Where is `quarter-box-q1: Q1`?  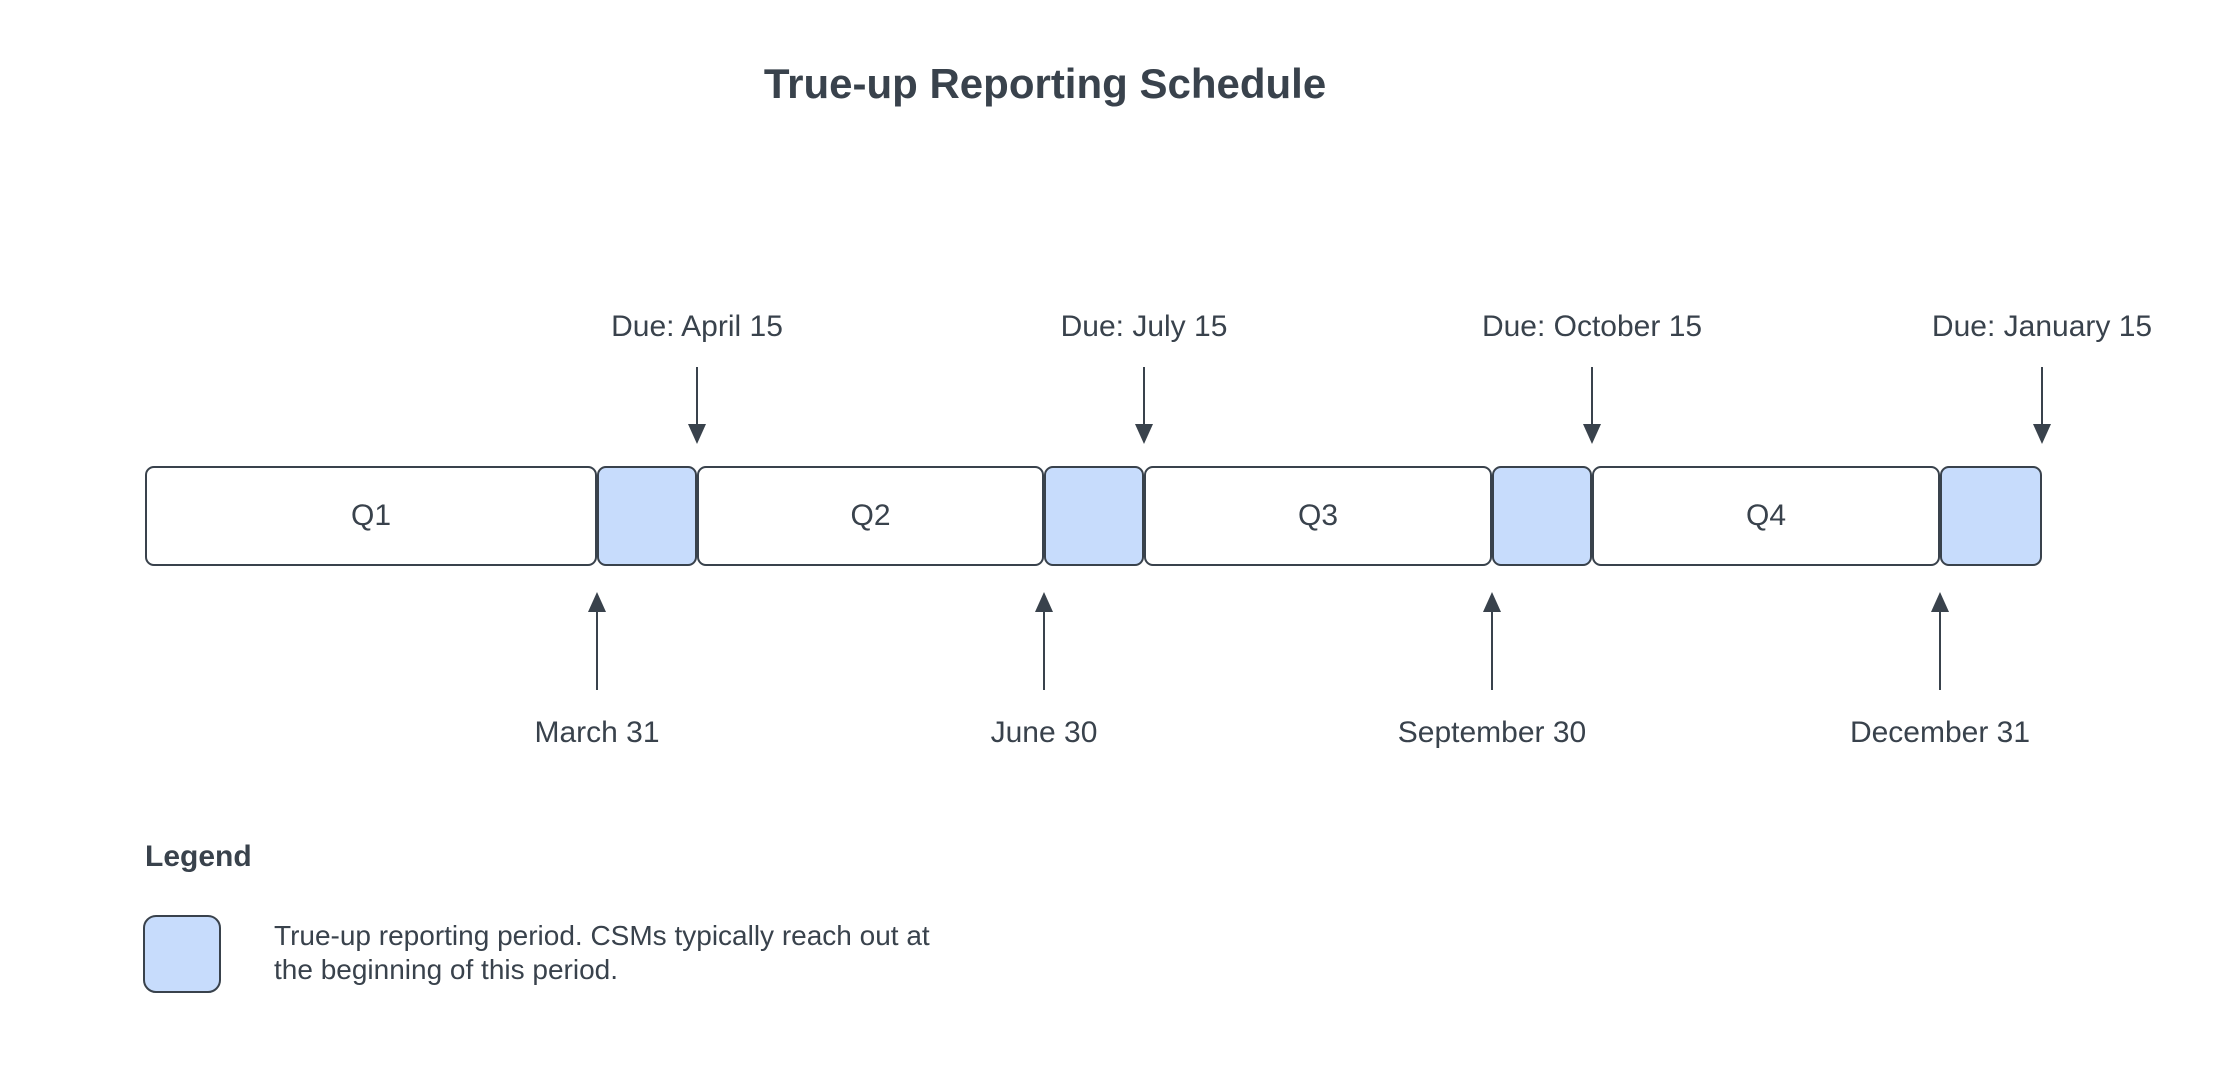
quarter-box-q1: Q1 is located at coordinates (371, 516).